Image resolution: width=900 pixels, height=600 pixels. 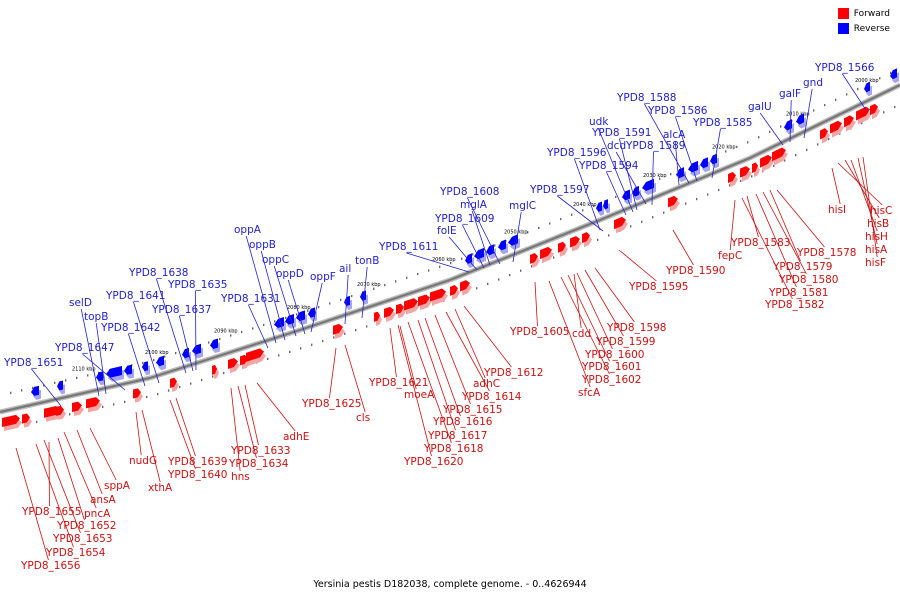 I want to click on reverse-gene-label: YPD8_1637, so click(x=181, y=310).